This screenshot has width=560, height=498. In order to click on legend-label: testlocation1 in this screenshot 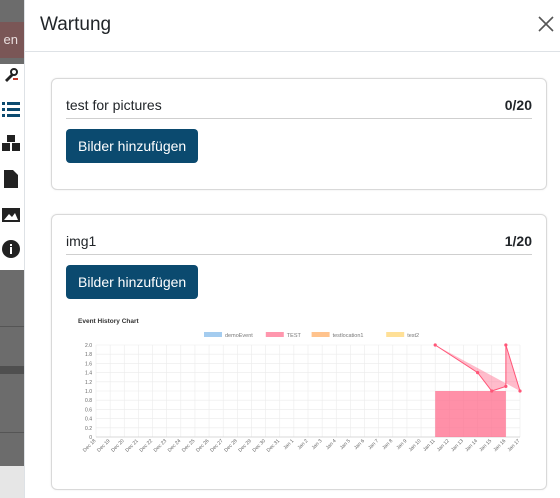, I will do `click(348, 336)`.